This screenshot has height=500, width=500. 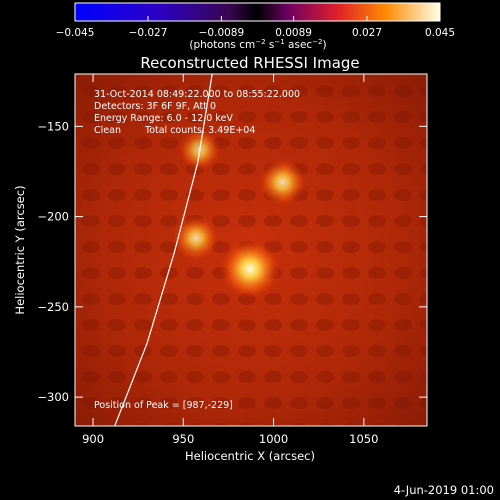 What do you see at coordinates (250, 456) in the screenshot?
I see `x-axis-label: Heliocentric X (arcsec)` at bounding box center [250, 456].